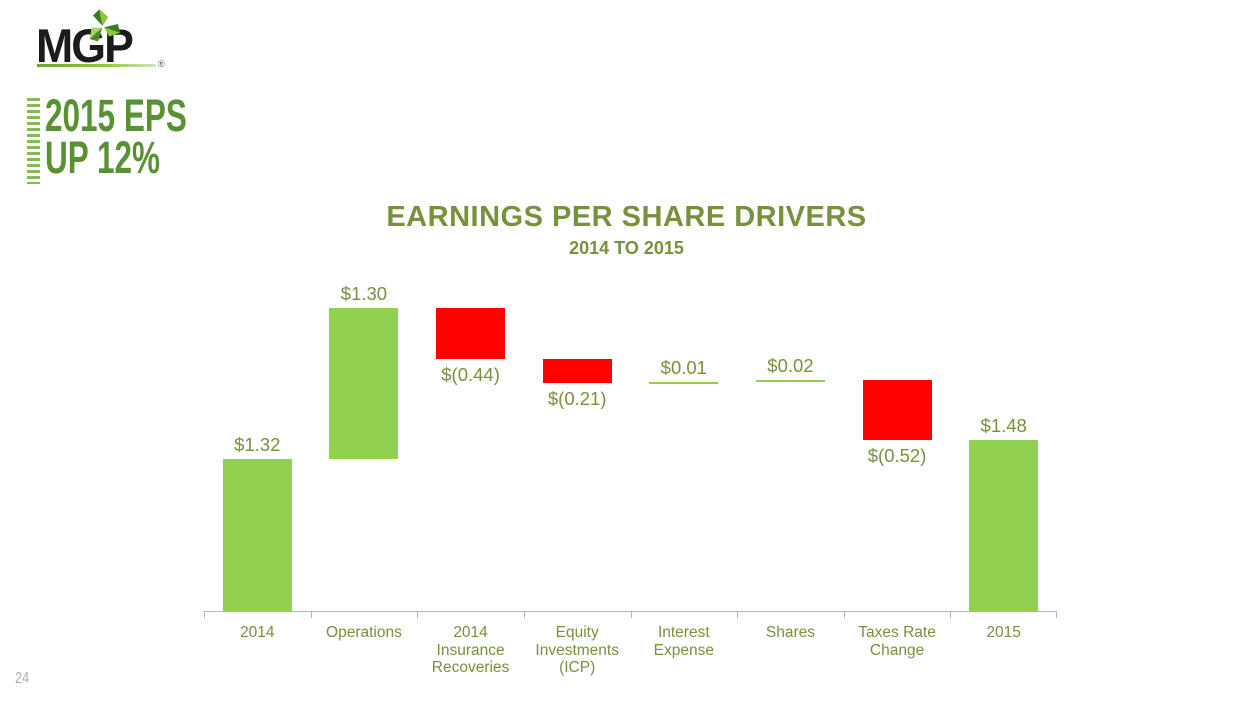 This screenshot has height=705, width=1253. I want to click on slide-heading: 2015 EPS UP 12%, so click(137, 137).